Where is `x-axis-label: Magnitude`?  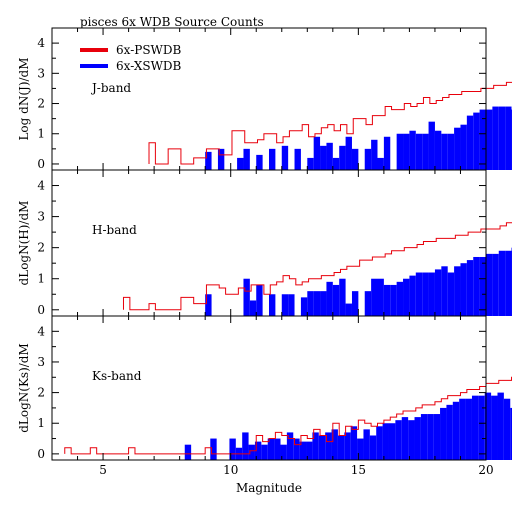
x-axis-label: Magnitude is located at coordinates (269, 488).